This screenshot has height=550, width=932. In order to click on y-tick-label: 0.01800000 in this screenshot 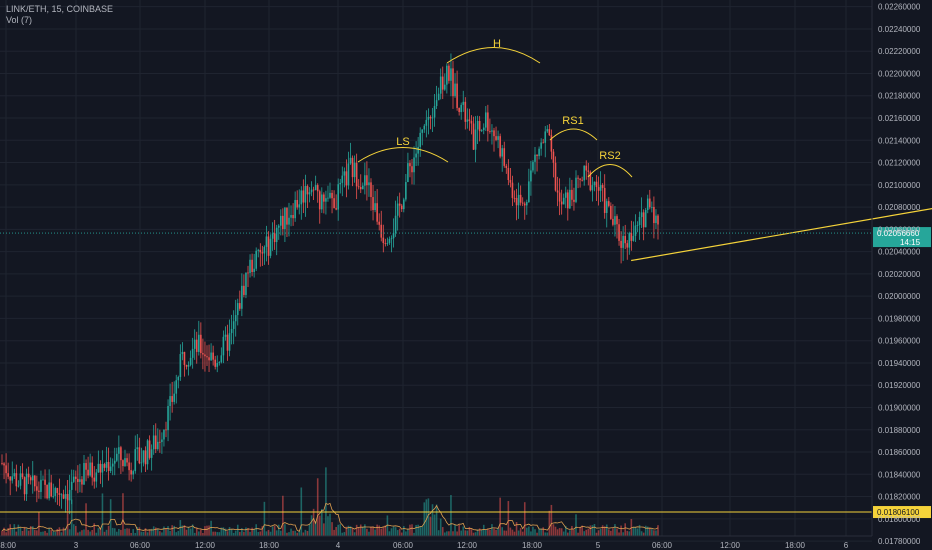, I will do `click(899, 519)`.